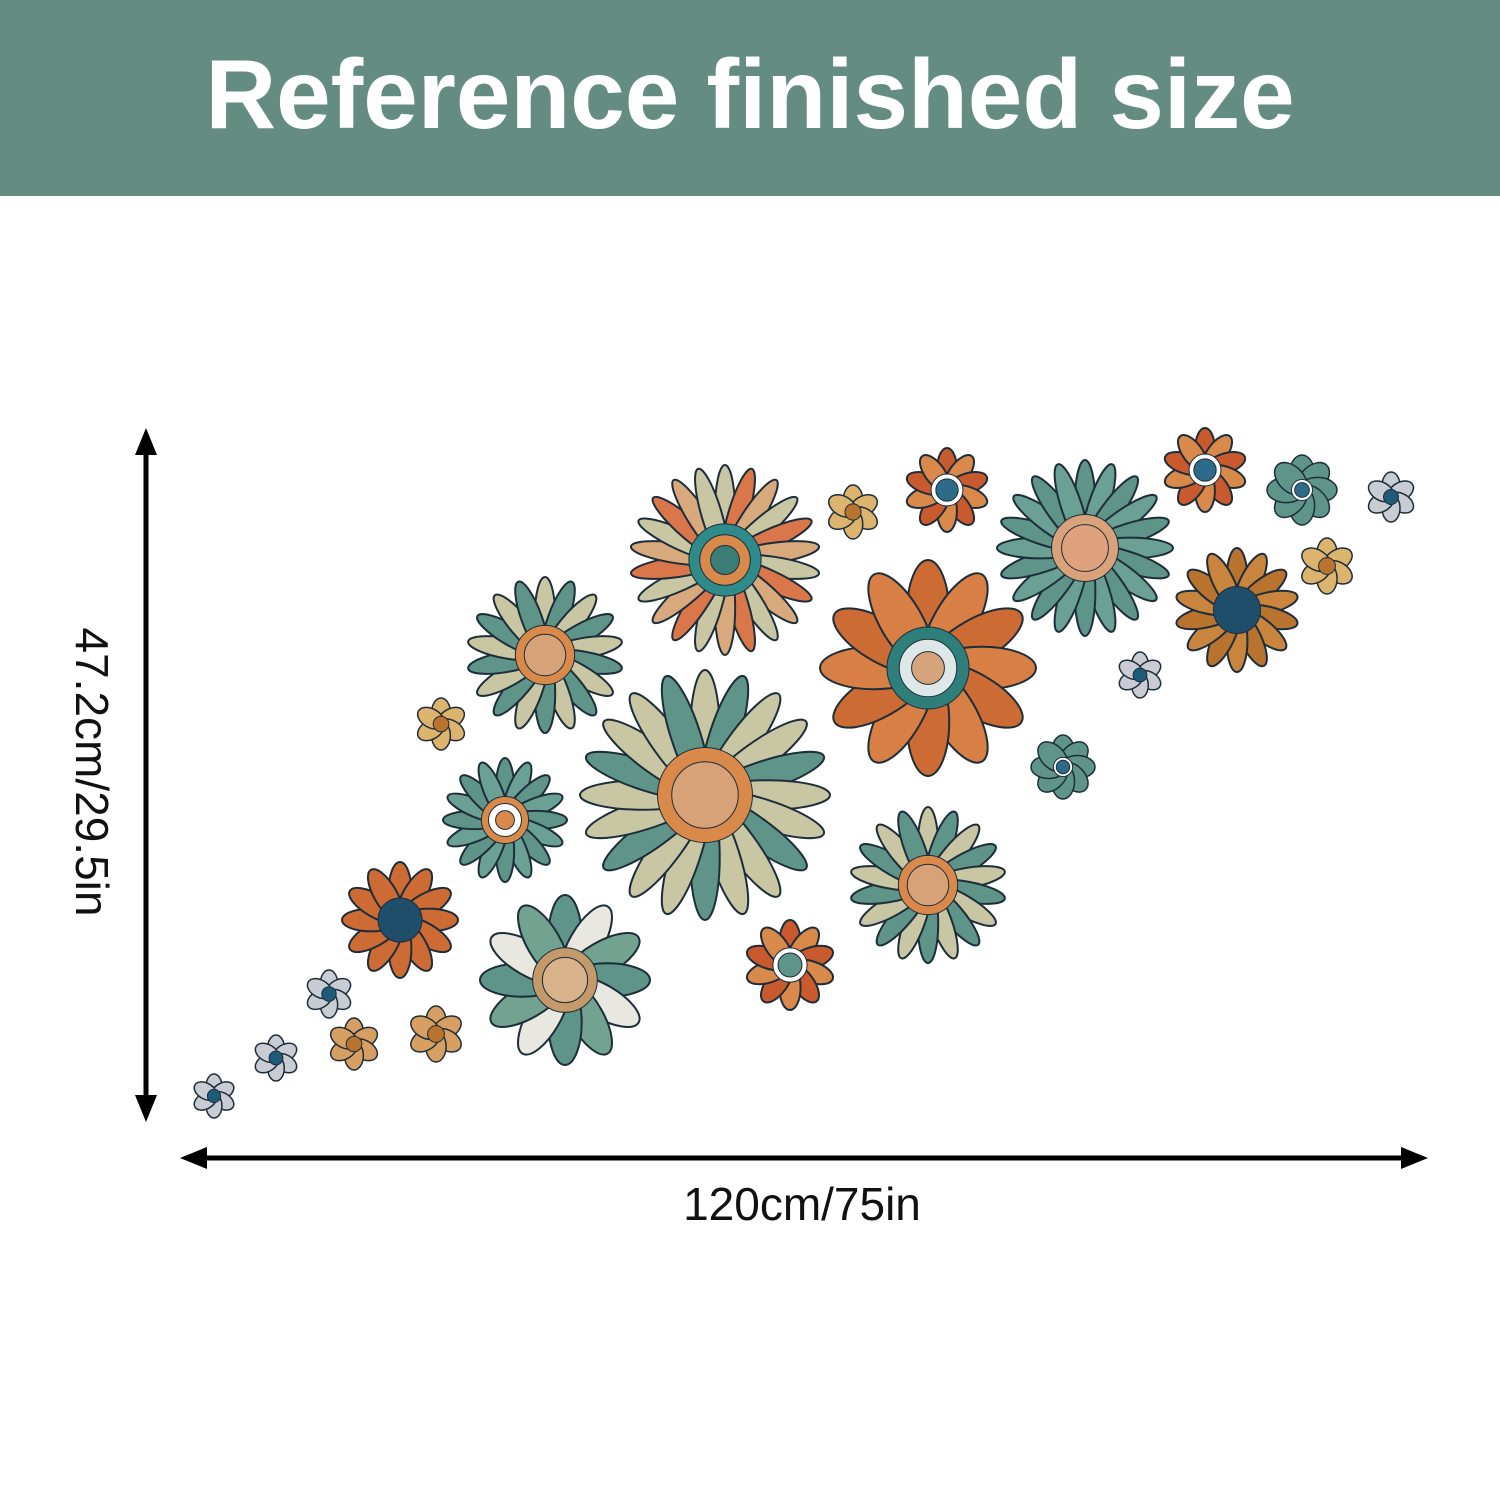  What do you see at coordinates (802, 1204) in the screenshot?
I see `width-label: 120cm/75in` at bounding box center [802, 1204].